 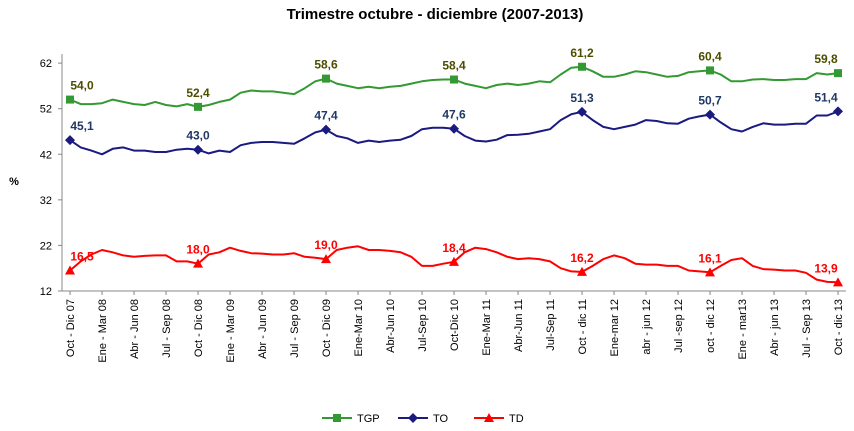 What do you see at coordinates (198, 93) in the screenshot?
I see `data-label: 52,4` at bounding box center [198, 93].